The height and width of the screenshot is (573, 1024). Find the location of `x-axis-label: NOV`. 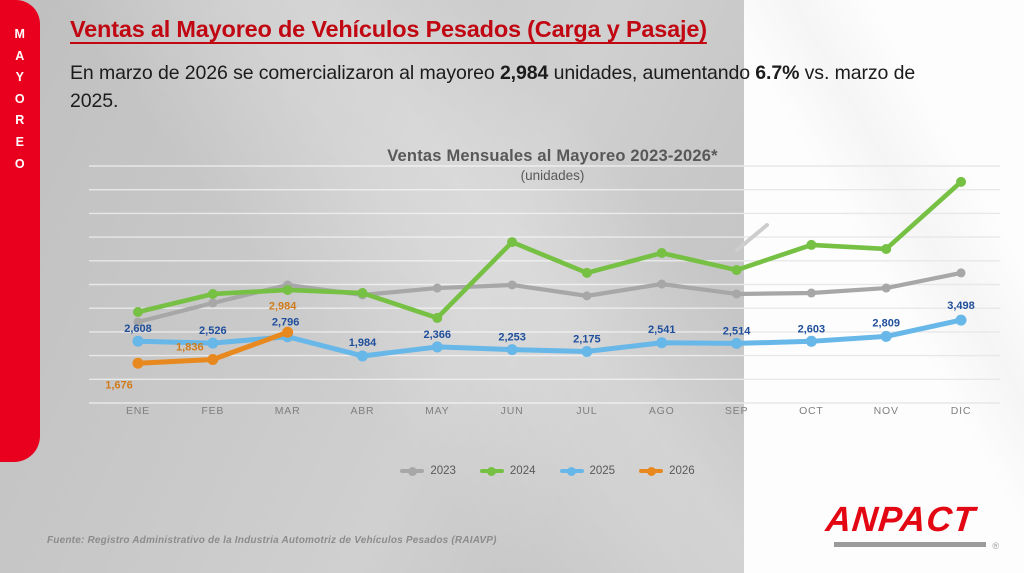

x-axis-label: NOV is located at coordinates (886, 411).